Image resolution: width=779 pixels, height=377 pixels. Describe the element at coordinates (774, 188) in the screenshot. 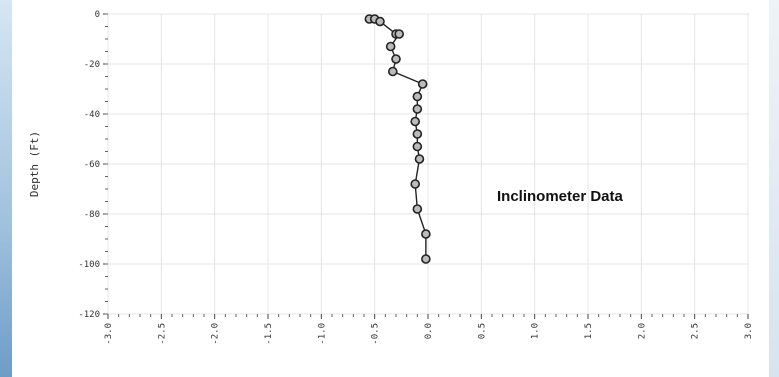

I see `right-decorative-bar` at that location.